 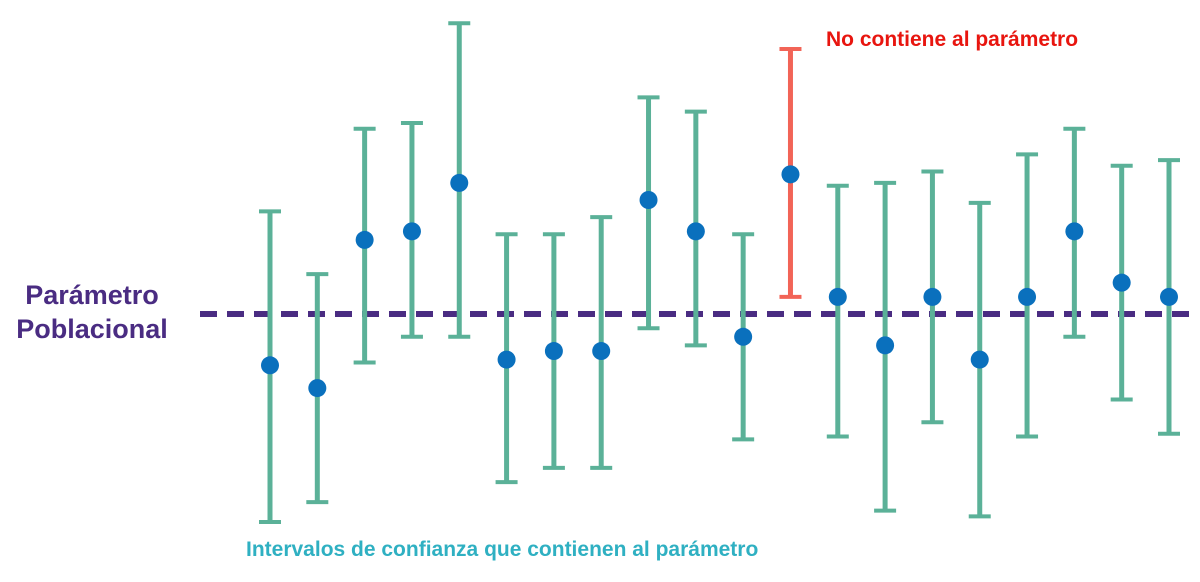 What do you see at coordinates (92, 312) in the screenshot?
I see `population-parameter-label: Parámetro Poblacional` at bounding box center [92, 312].